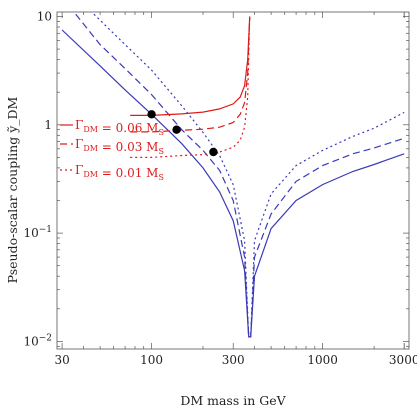 This screenshot has width=417, height=415. I want to click on legend-label: ΓDM = 0.06 MS, so click(119, 127).